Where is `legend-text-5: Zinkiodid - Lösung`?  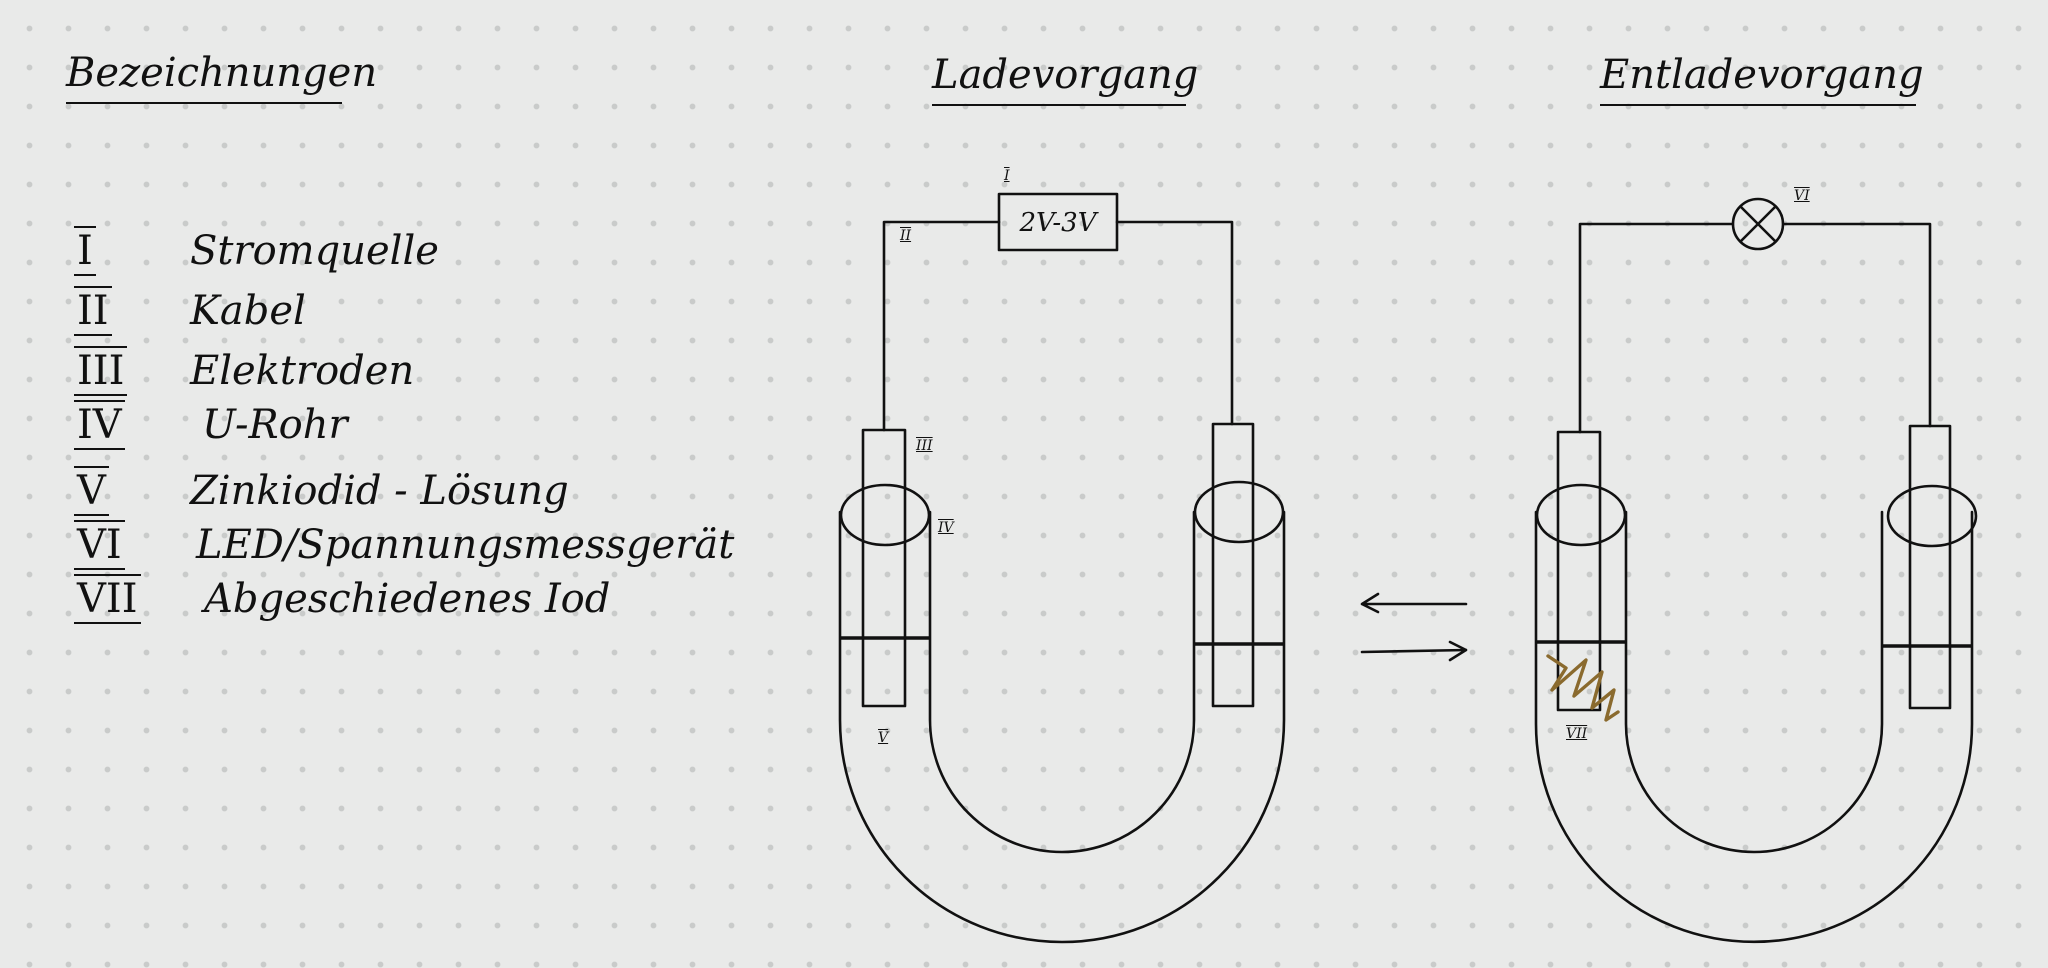 legend-text-5: Zinkiodid - Lösung is located at coordinates (379, 491).